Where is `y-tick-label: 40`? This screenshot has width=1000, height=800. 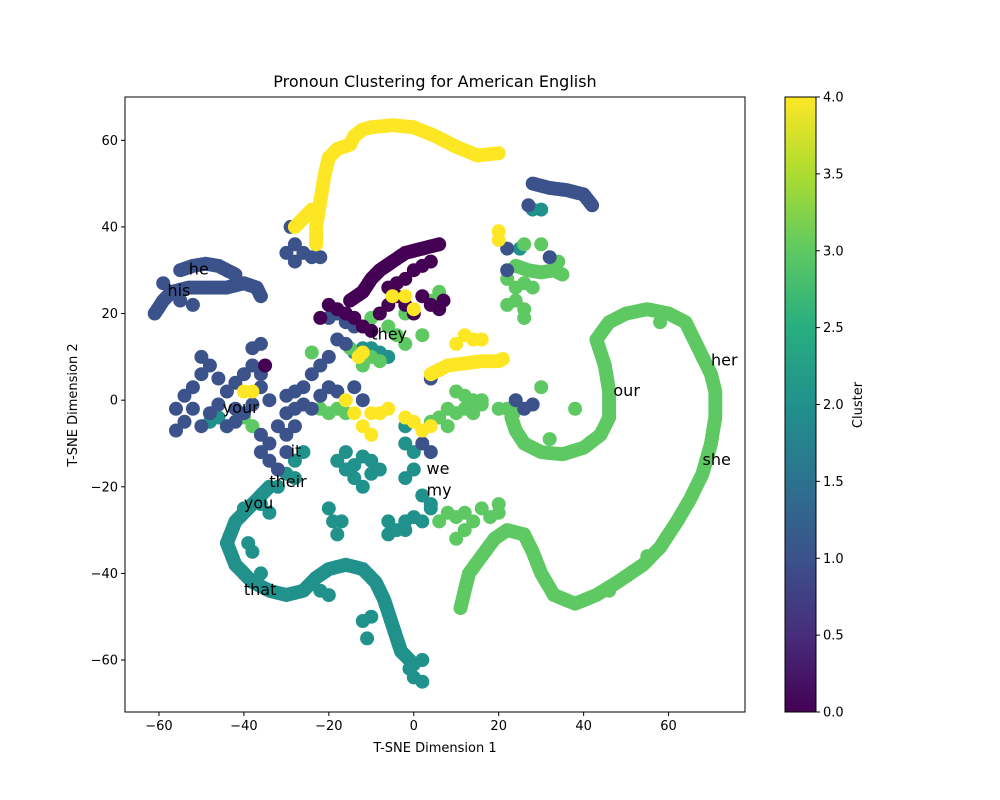
y-tick-label: 40 is located at coordinates (109, 227).